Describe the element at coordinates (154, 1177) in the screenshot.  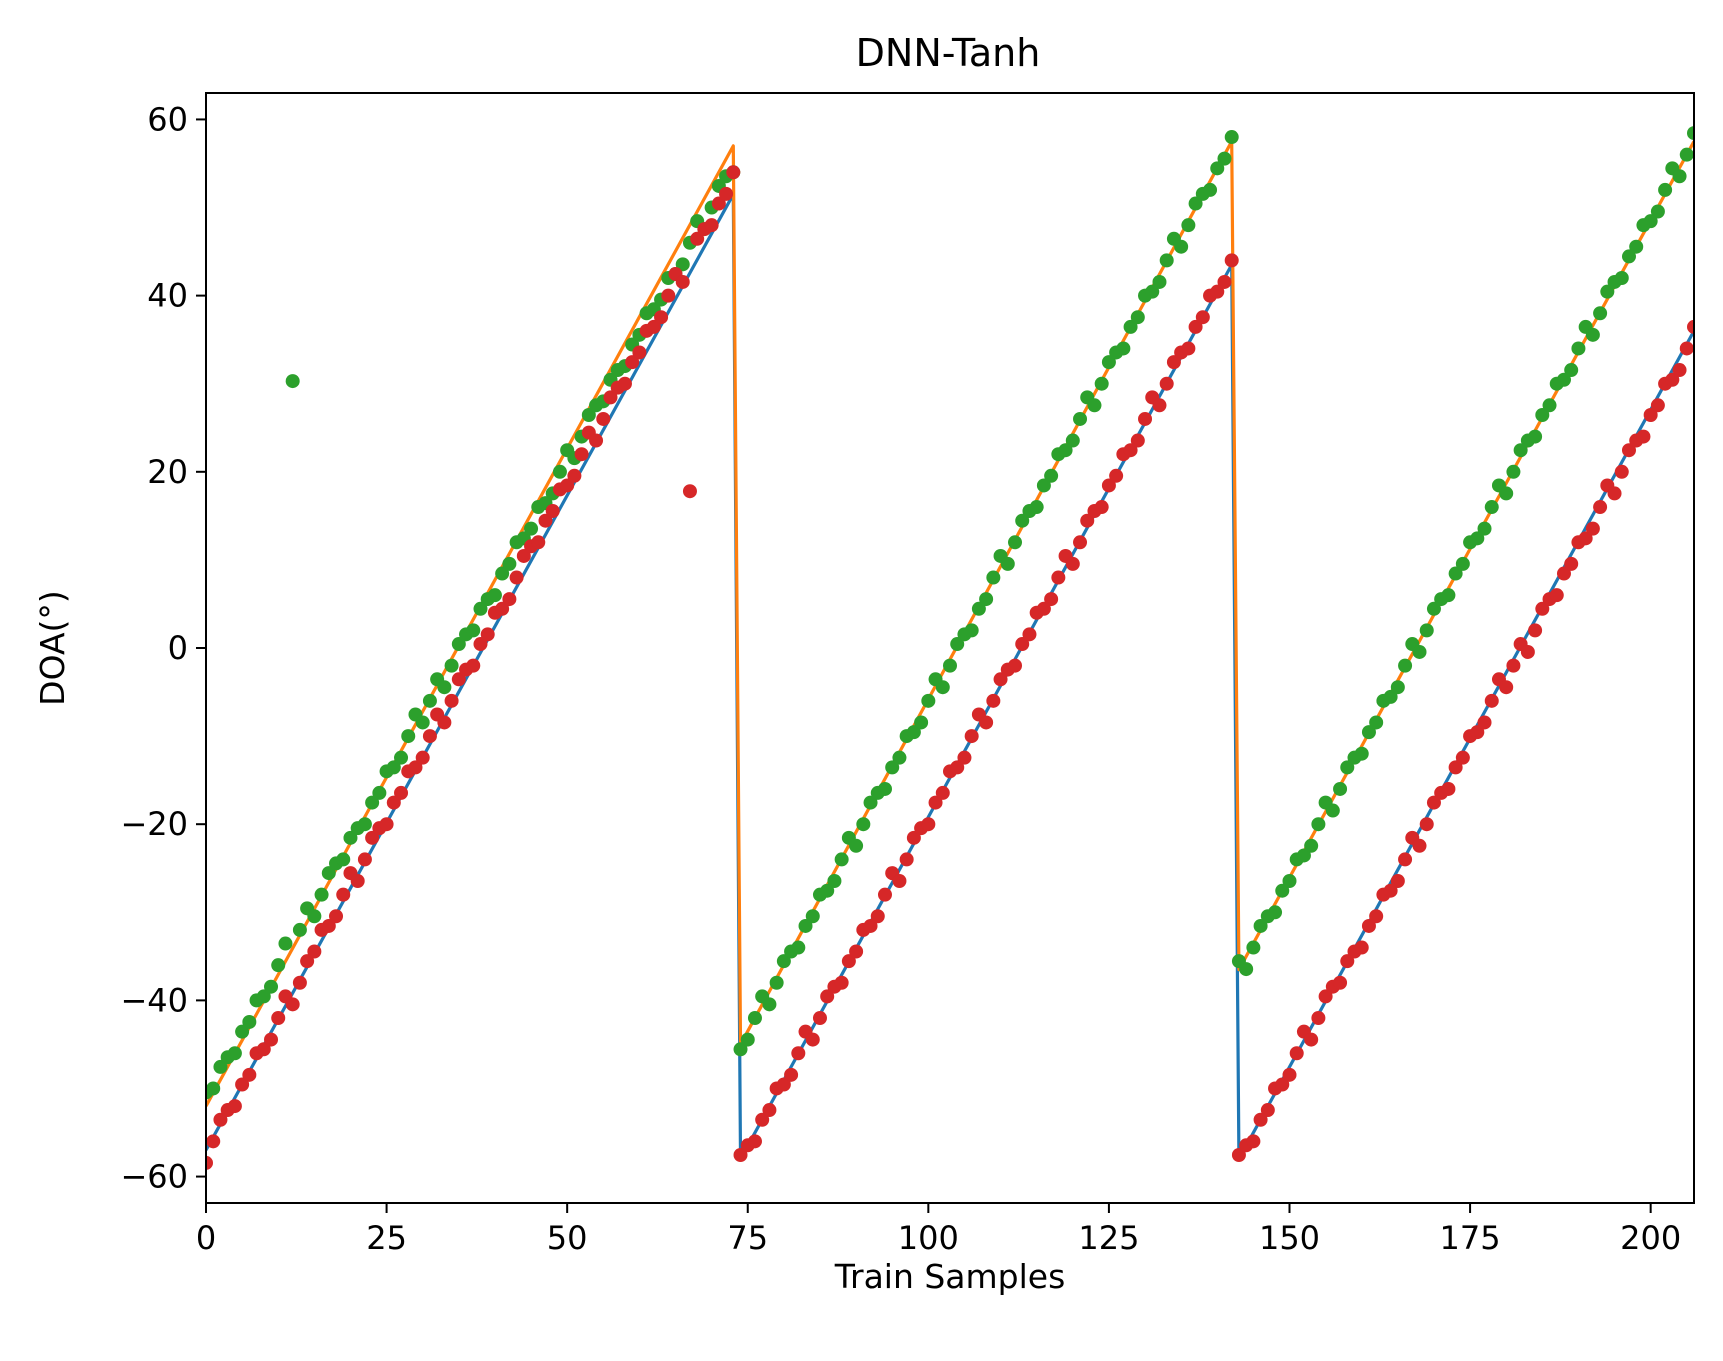
I see `y-tick-label: −60` at that location.